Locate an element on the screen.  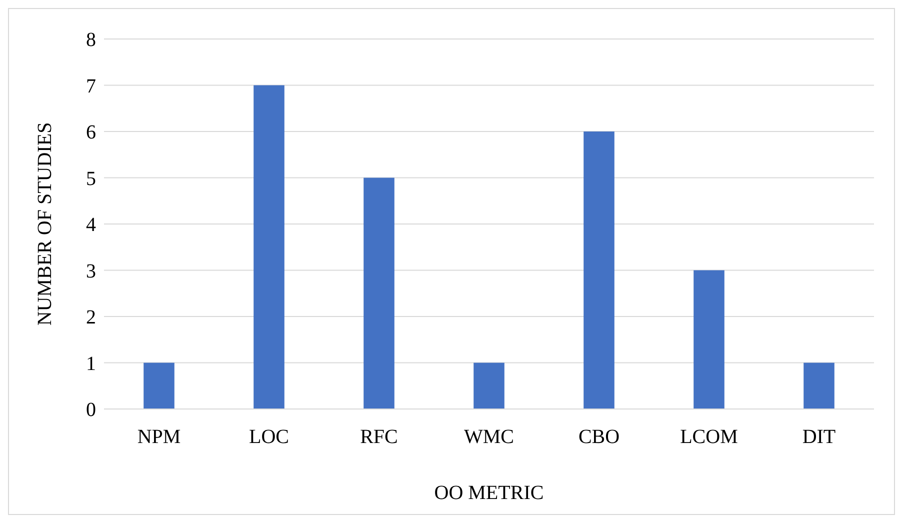
x-tick-label: NPM is located at coordinates (159, 437).